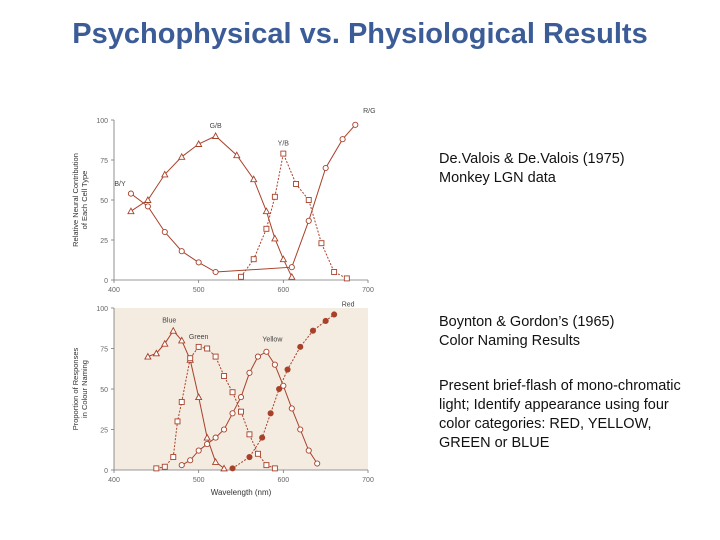  Describe the element at coordinates (169, 321) in the screenshot. I see `series-label: Blue` at that location.